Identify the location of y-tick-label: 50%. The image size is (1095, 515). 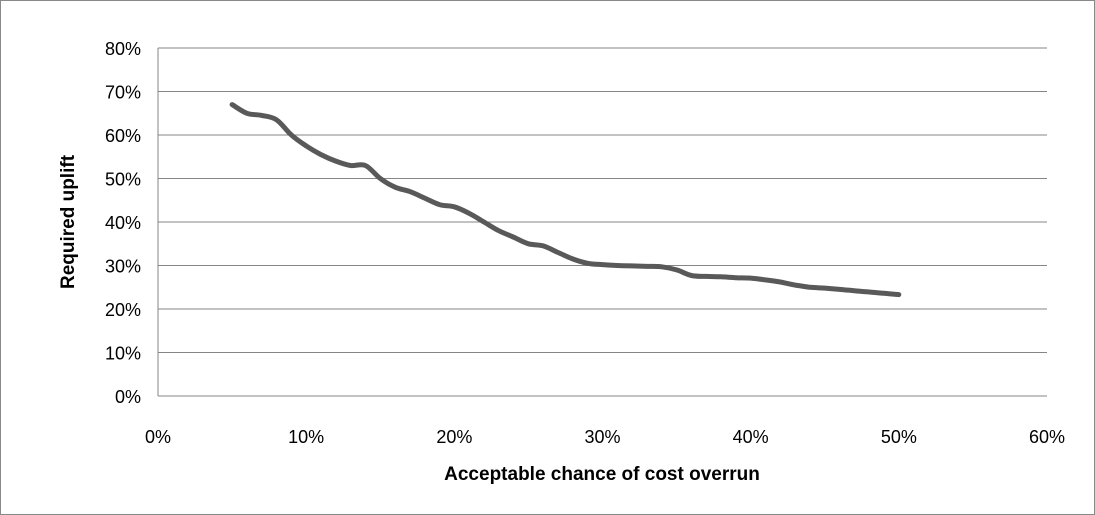
(123, 180).